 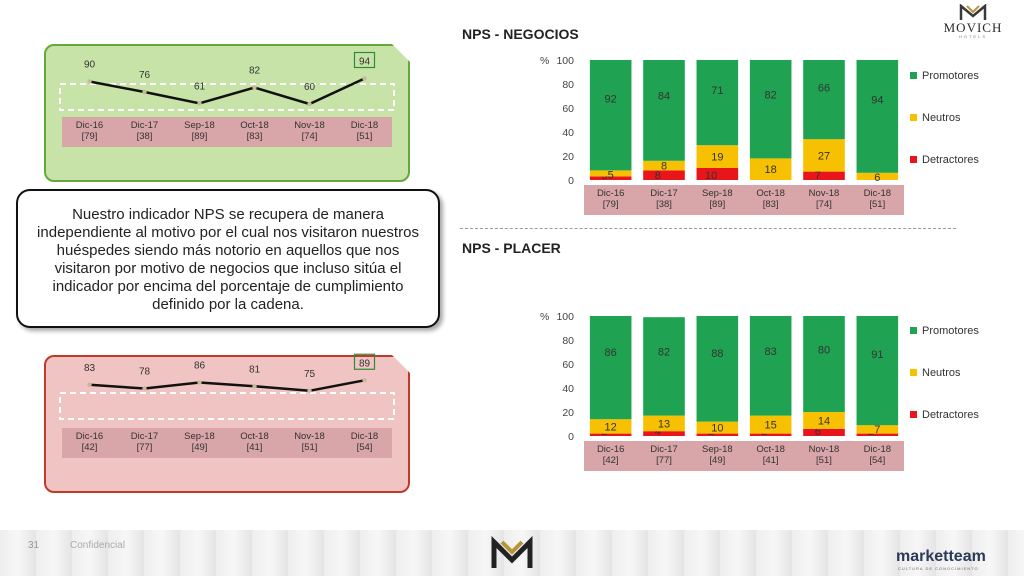 I want to click on x-tick-label: Nov-18 [74], so click(x=309, y=132).